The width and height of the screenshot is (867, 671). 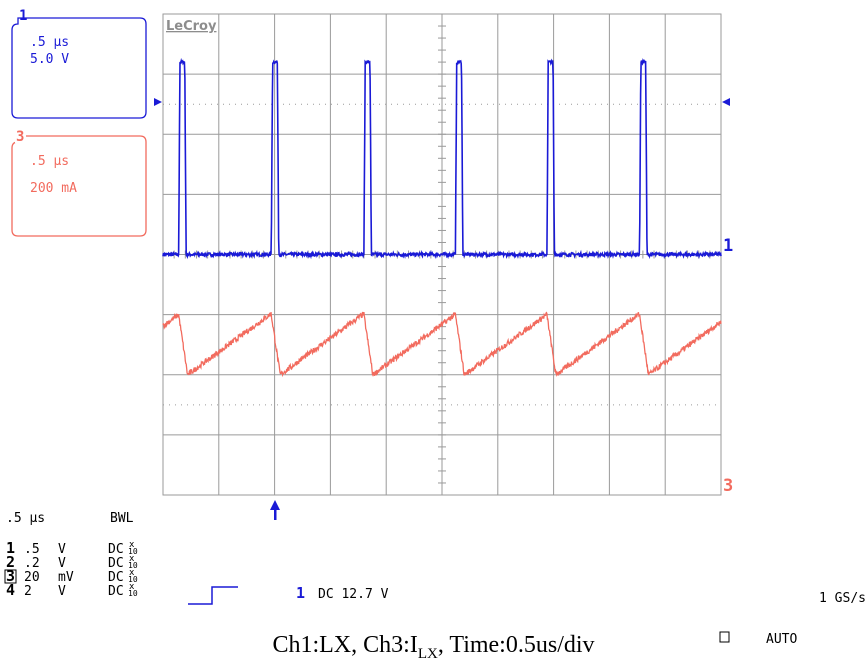 What do you see at coordinates (49, 161) in the screenshot?
I see `ch3-box-timebase: .5 µs` at bounding box center [49, 161].